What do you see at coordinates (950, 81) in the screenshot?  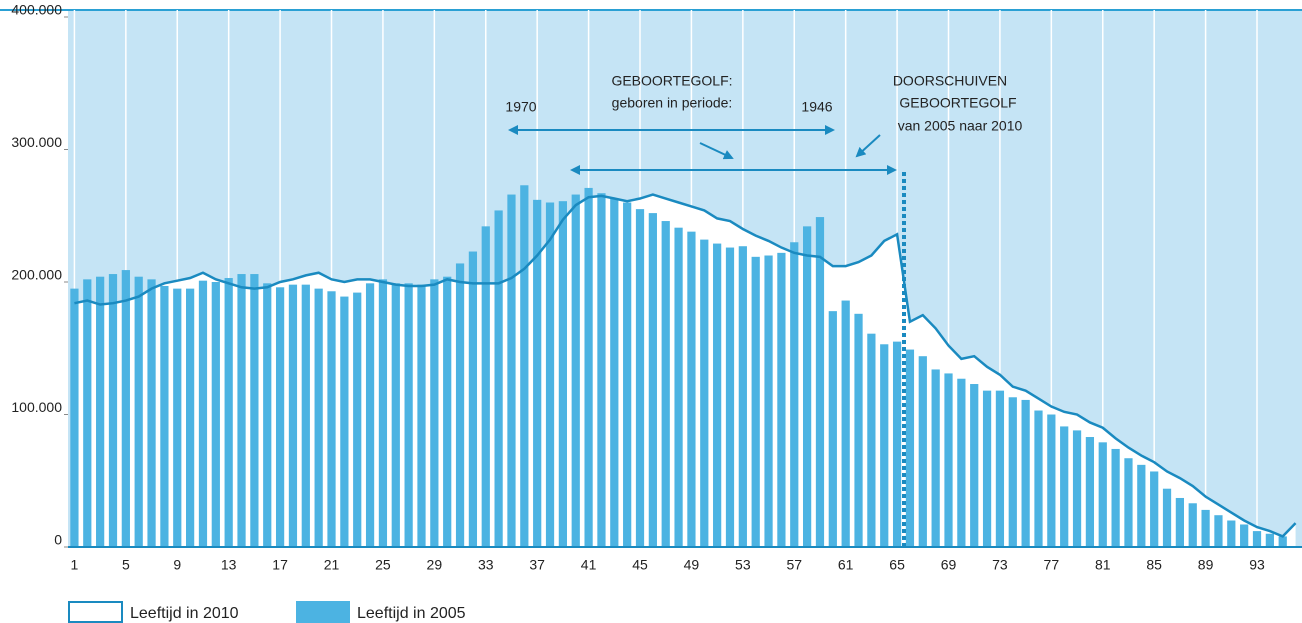 I see `annotation: DOORSCHUIVEN` at bounding box center [950, 81].